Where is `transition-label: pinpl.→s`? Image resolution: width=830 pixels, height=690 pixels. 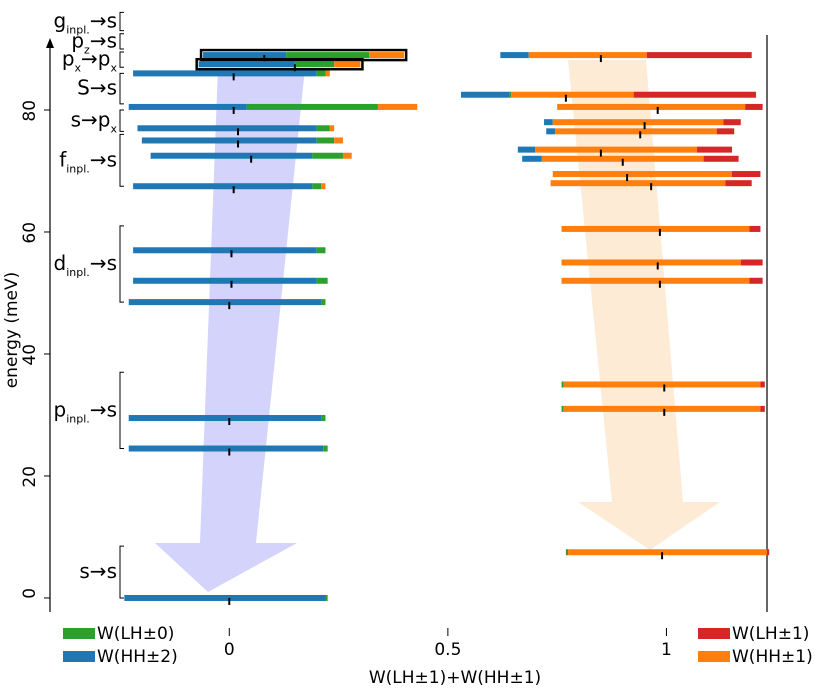
transition-label: pinpl.→s is located at coordinates (85, 411).